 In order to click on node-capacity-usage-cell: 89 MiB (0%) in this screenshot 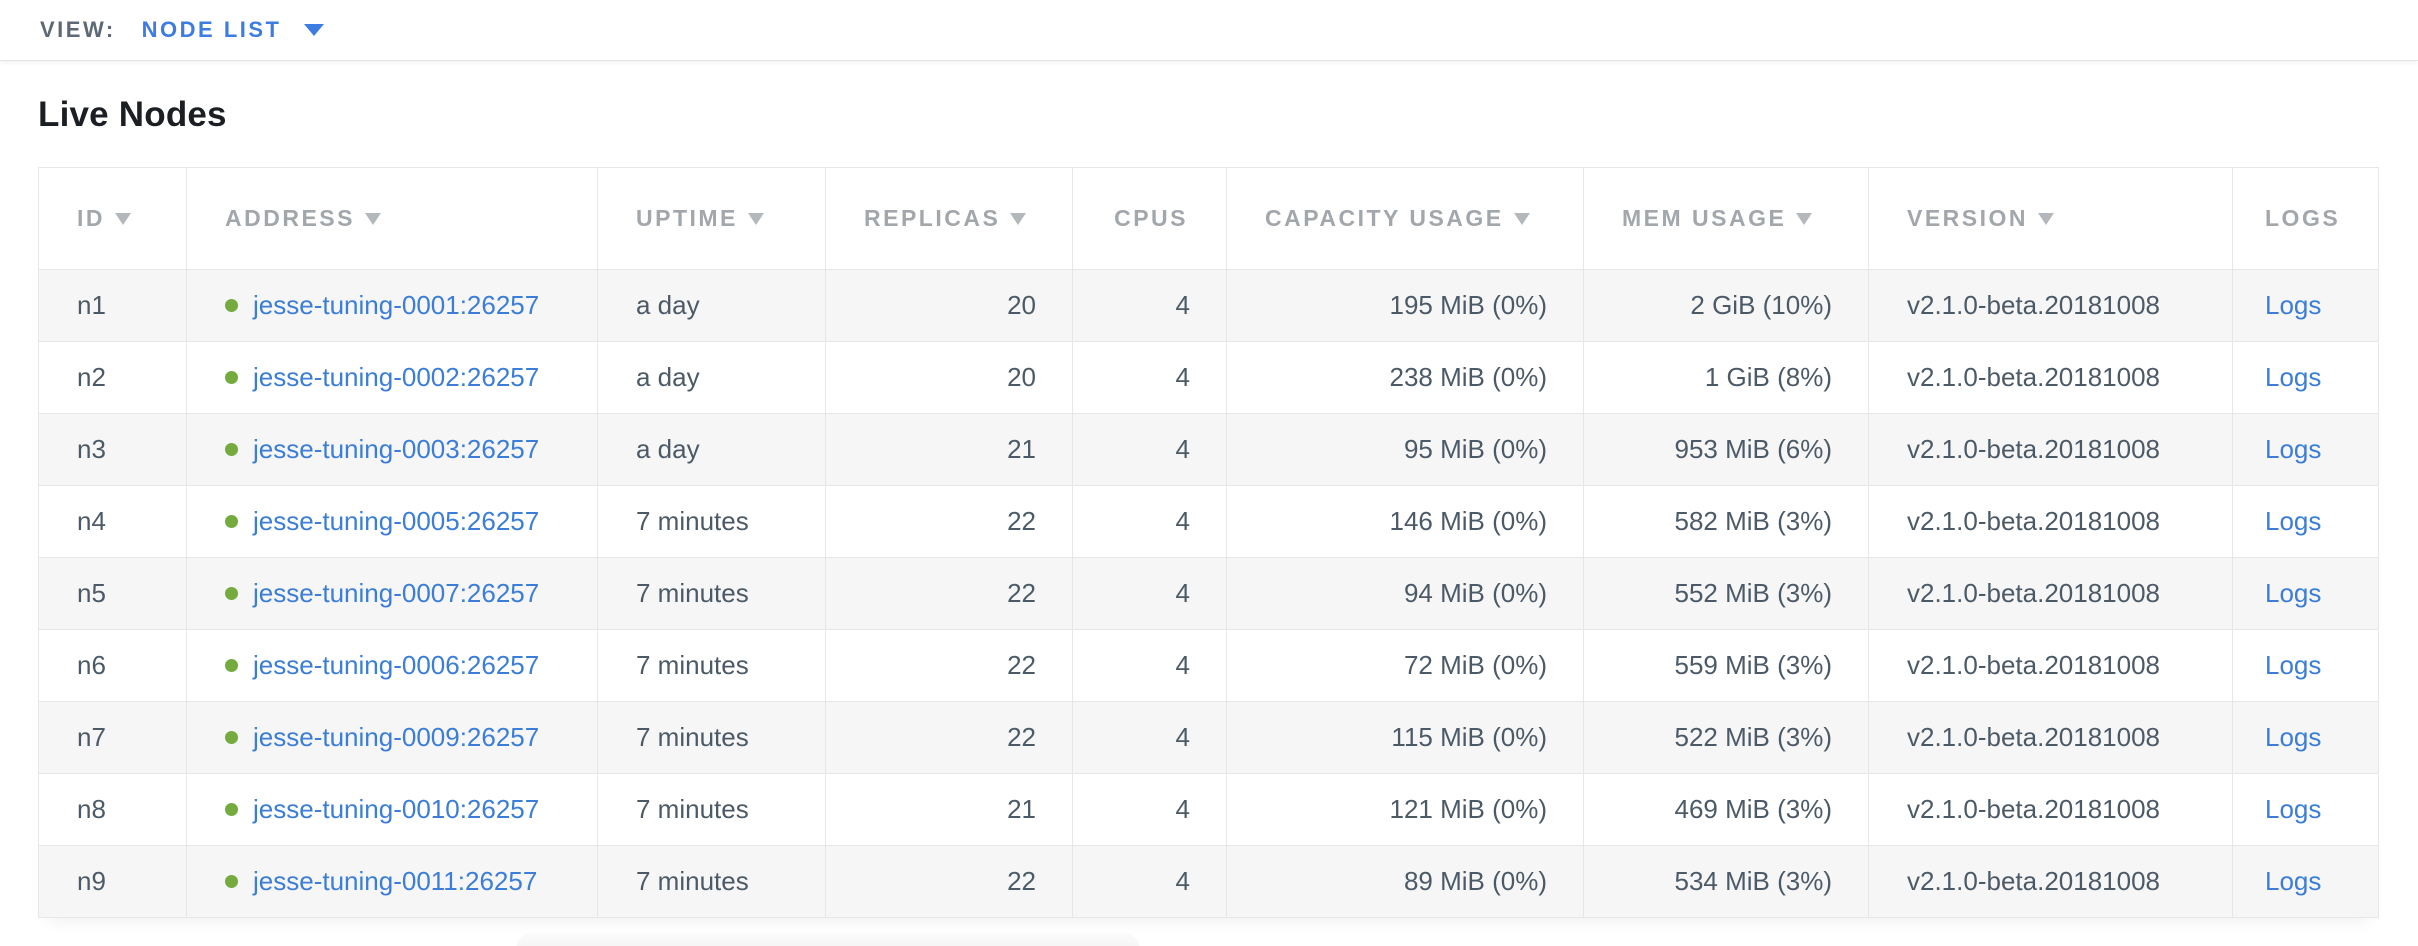, I will do `click(1405, 881)`.